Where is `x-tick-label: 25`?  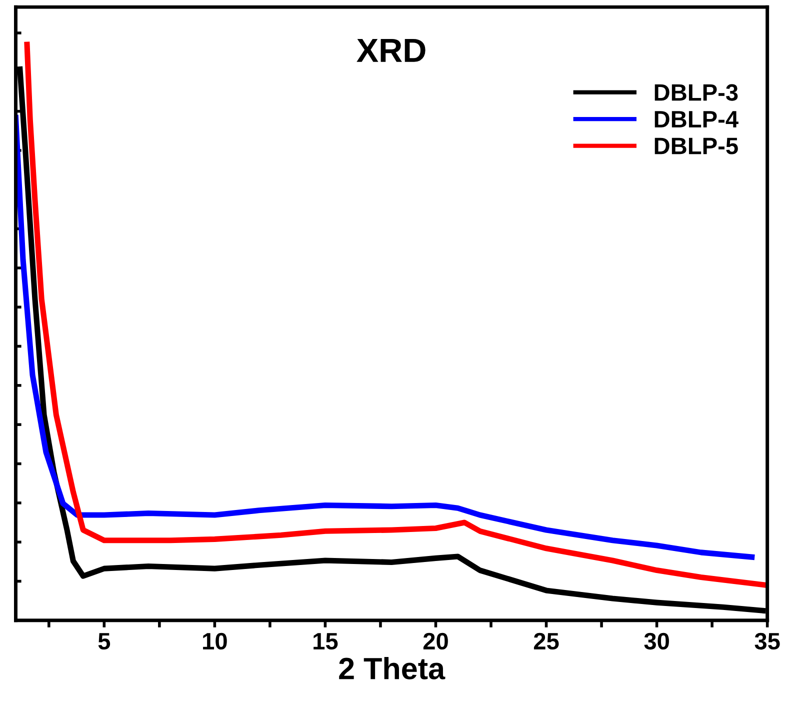 x-tick-label: 25 is located at coordinates (546, 641).